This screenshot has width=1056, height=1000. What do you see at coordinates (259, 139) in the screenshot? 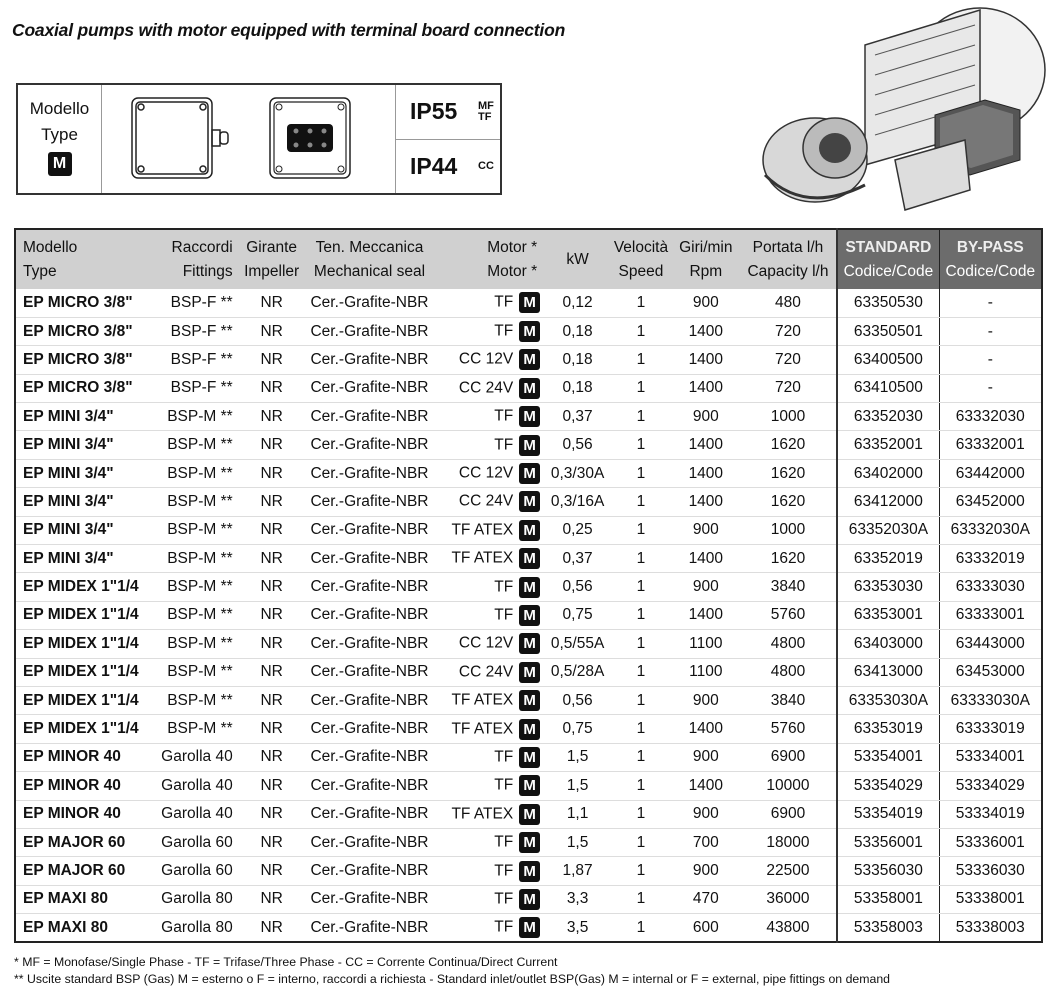
I see `protection-info-box: Modello Type M IP55 MF TF IP4` at bounding box center [259, 139].